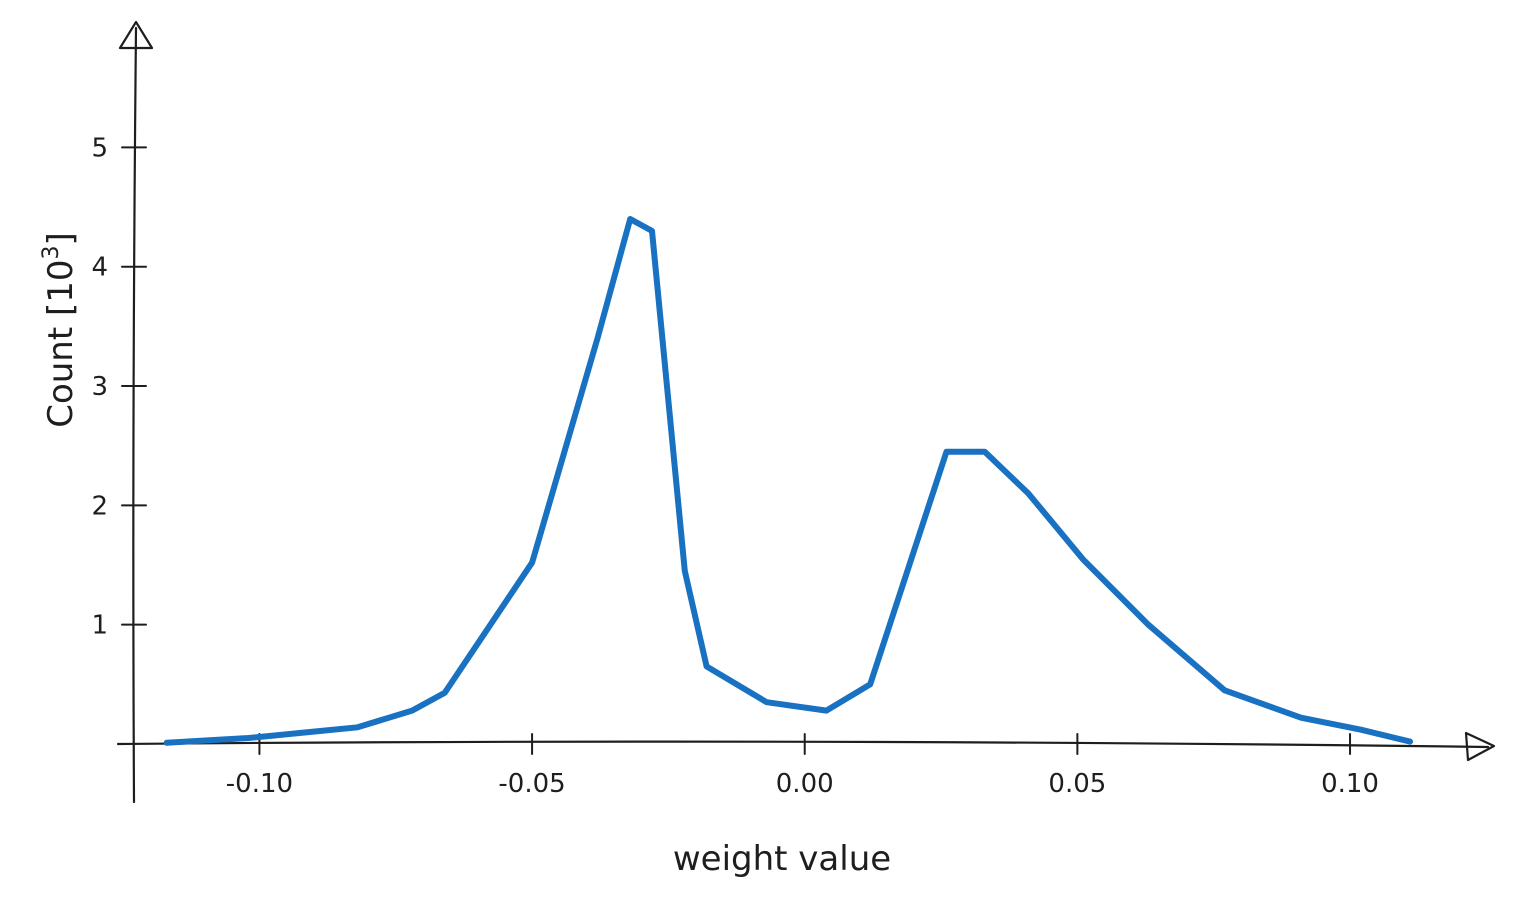 The width and height of the screenshot is (1513, 904). What do you see at coordinates (803, 744) in the screenshot?
I see `x-axis-line` at bounding box center [803, 744].